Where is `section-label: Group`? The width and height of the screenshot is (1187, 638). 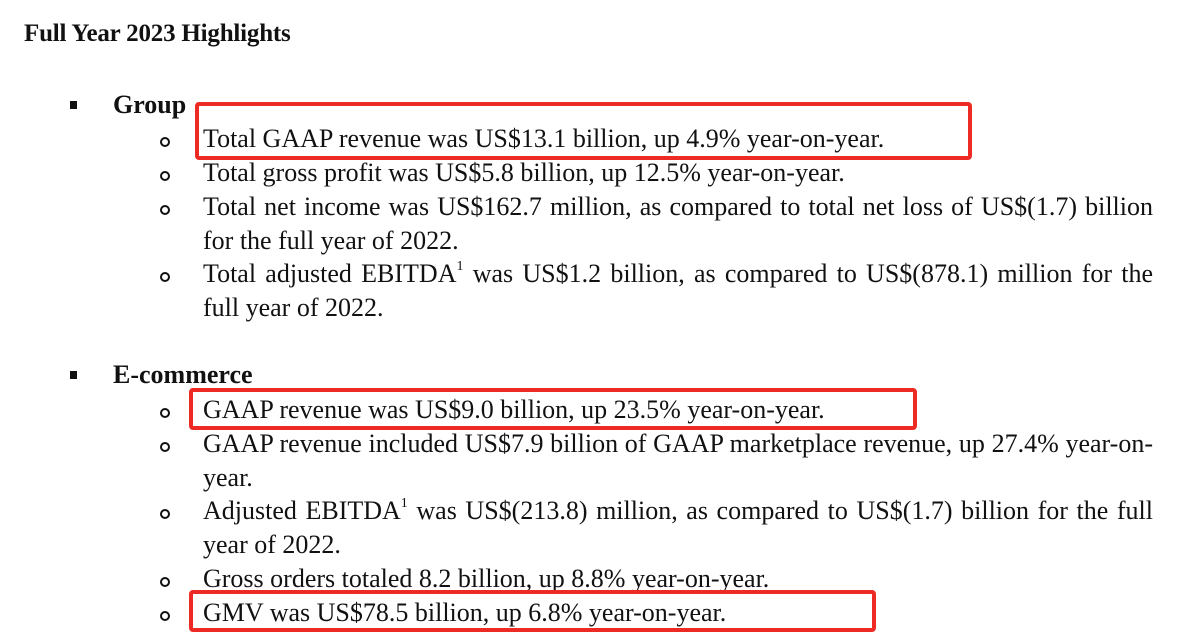 section-label: Group is located at coordinates (150, 104).